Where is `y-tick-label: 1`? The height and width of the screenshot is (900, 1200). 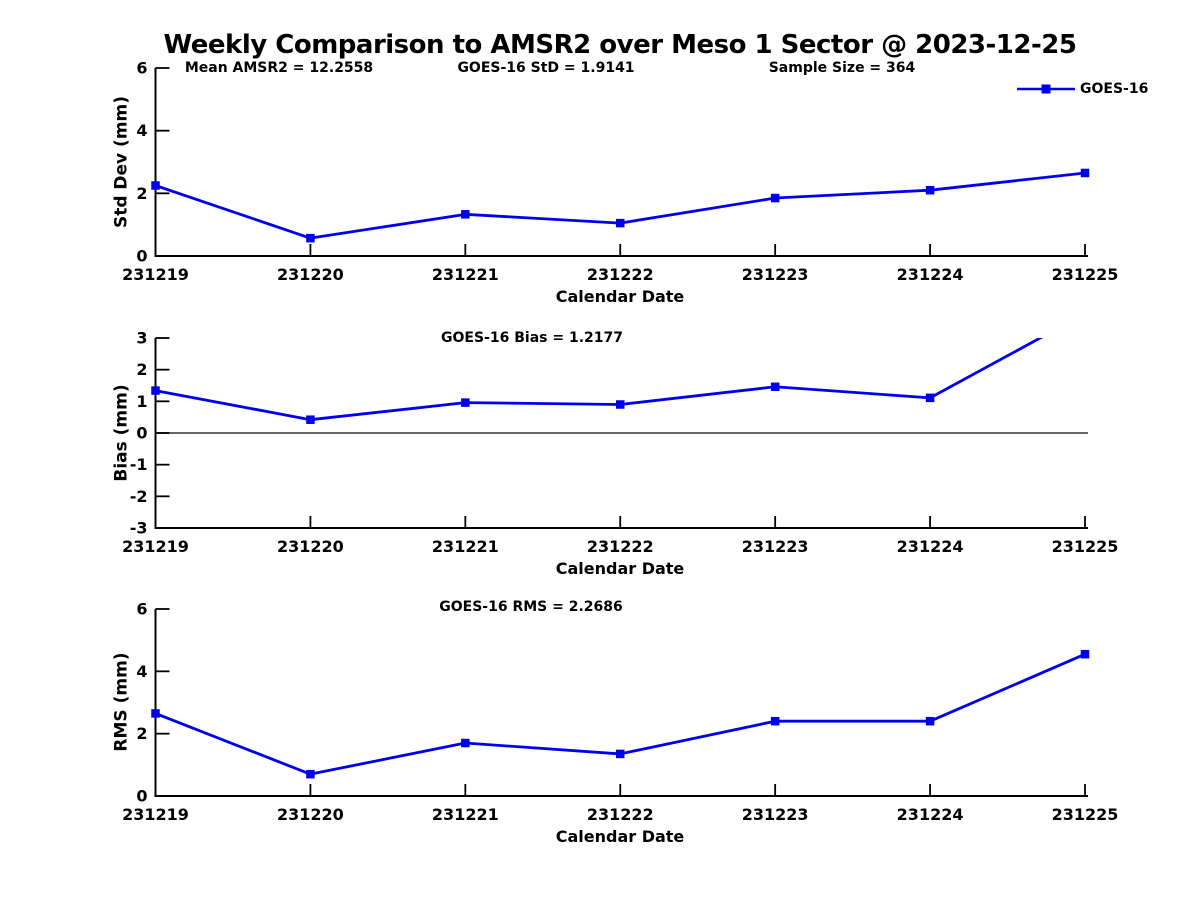 y-tick-label: 1 is located at coordinates (141, 401).